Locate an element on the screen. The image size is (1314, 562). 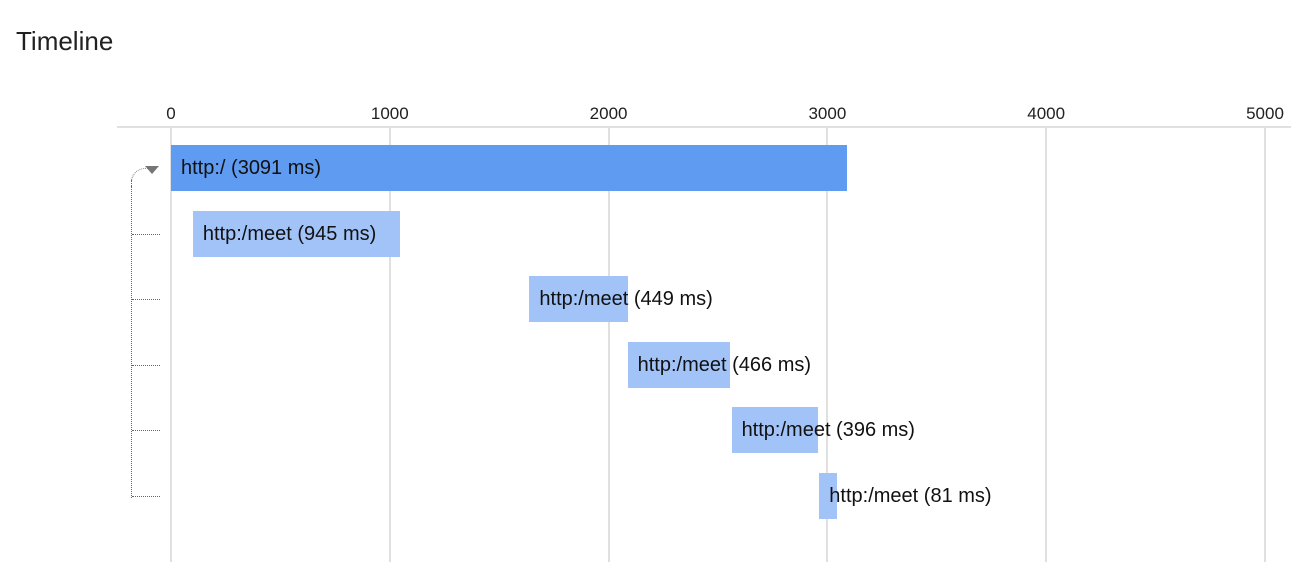
collapse-triangle-icon is located at coordinates (152, 170).